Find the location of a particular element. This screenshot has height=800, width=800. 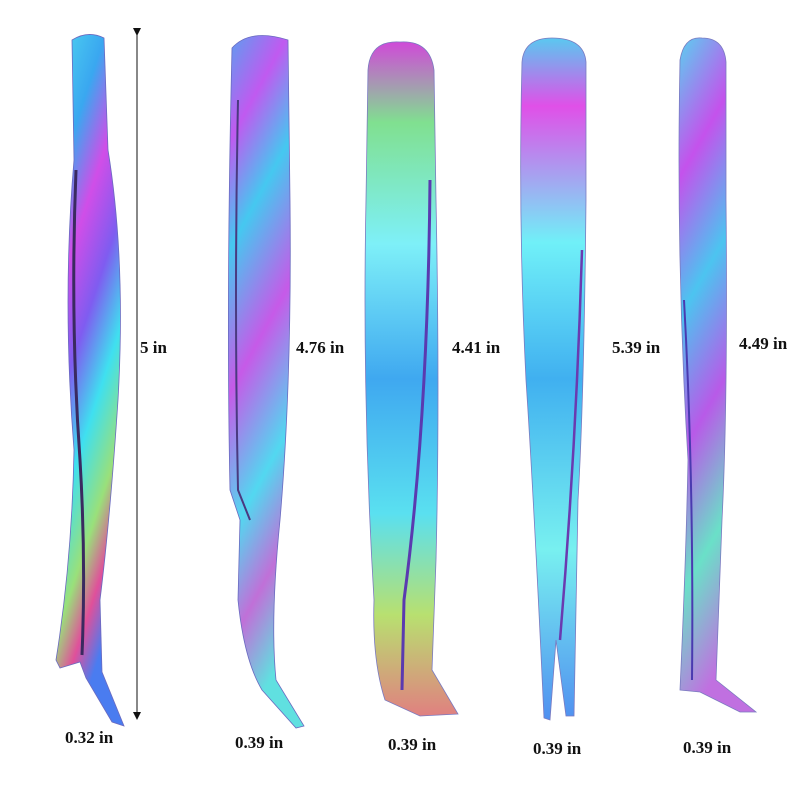

length-label: 5.39 in is located at coordinates (636, 347).